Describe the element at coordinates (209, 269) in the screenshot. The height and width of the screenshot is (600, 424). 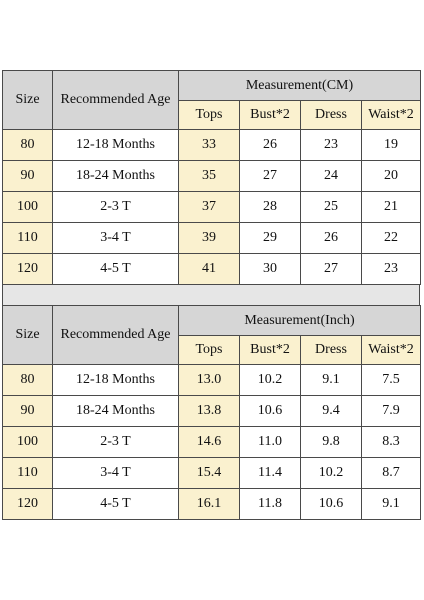
I see `measurement-cell: 41` at that location.